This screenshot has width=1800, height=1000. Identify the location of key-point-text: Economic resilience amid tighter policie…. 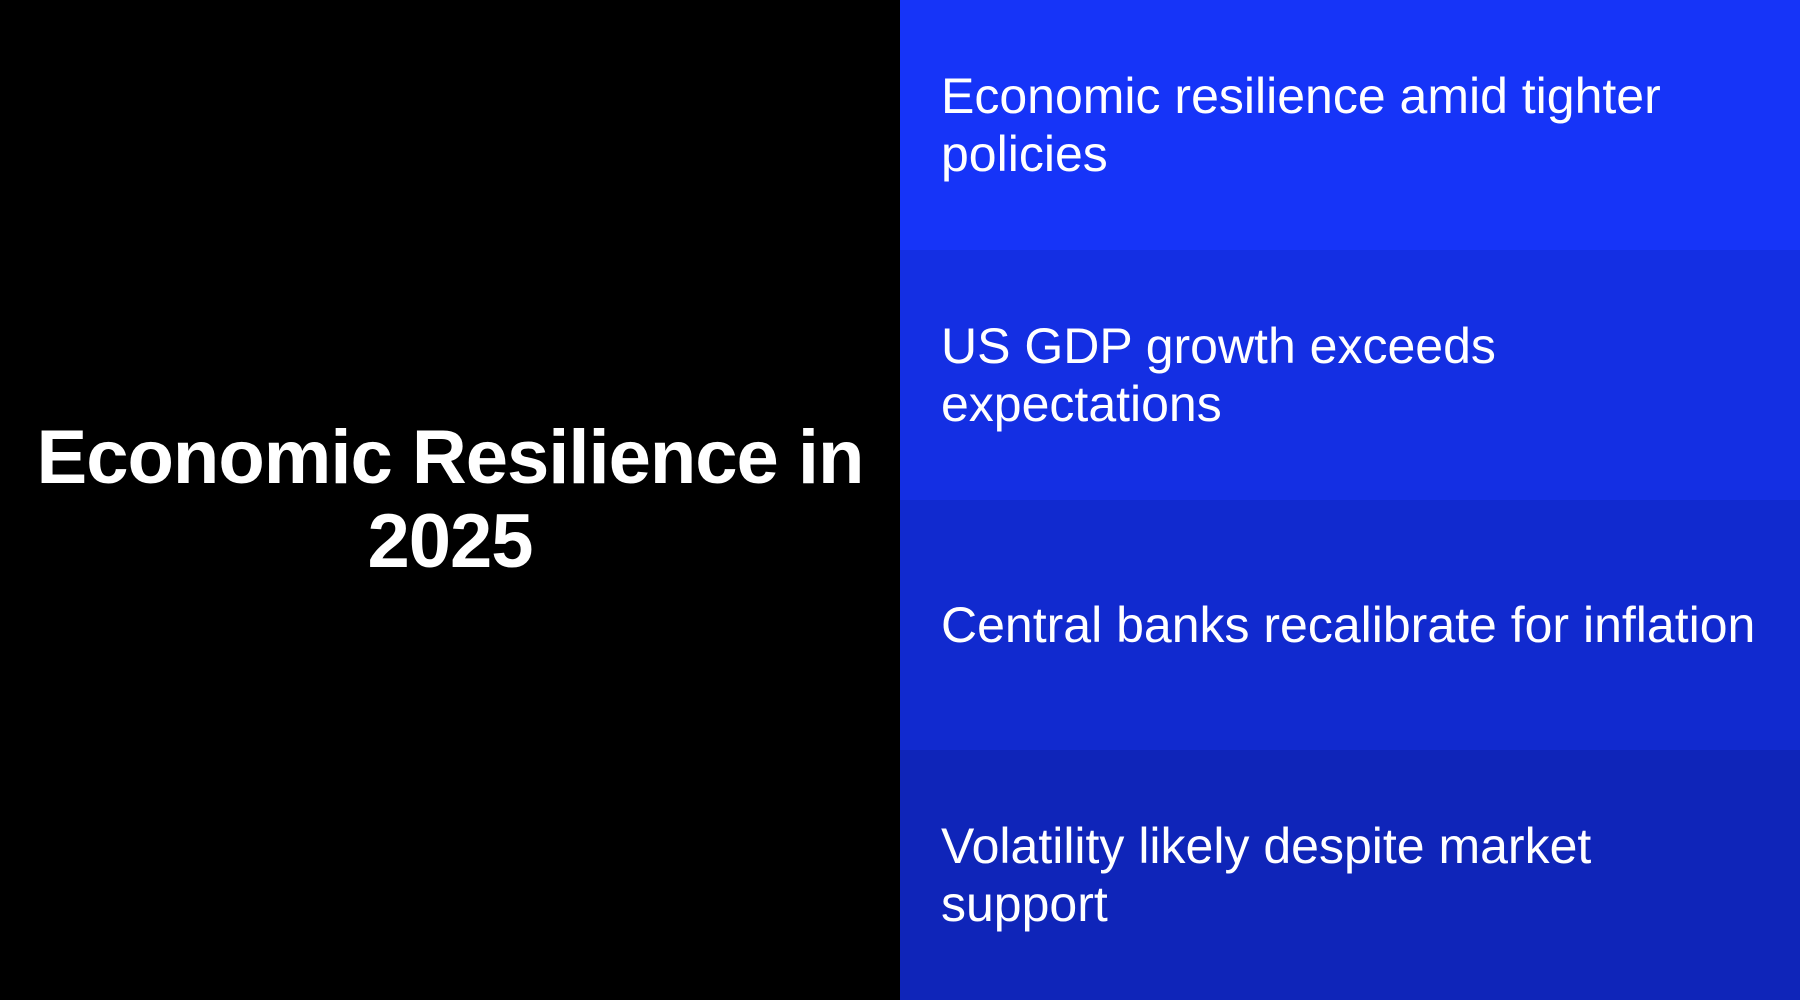
(1301, 125).